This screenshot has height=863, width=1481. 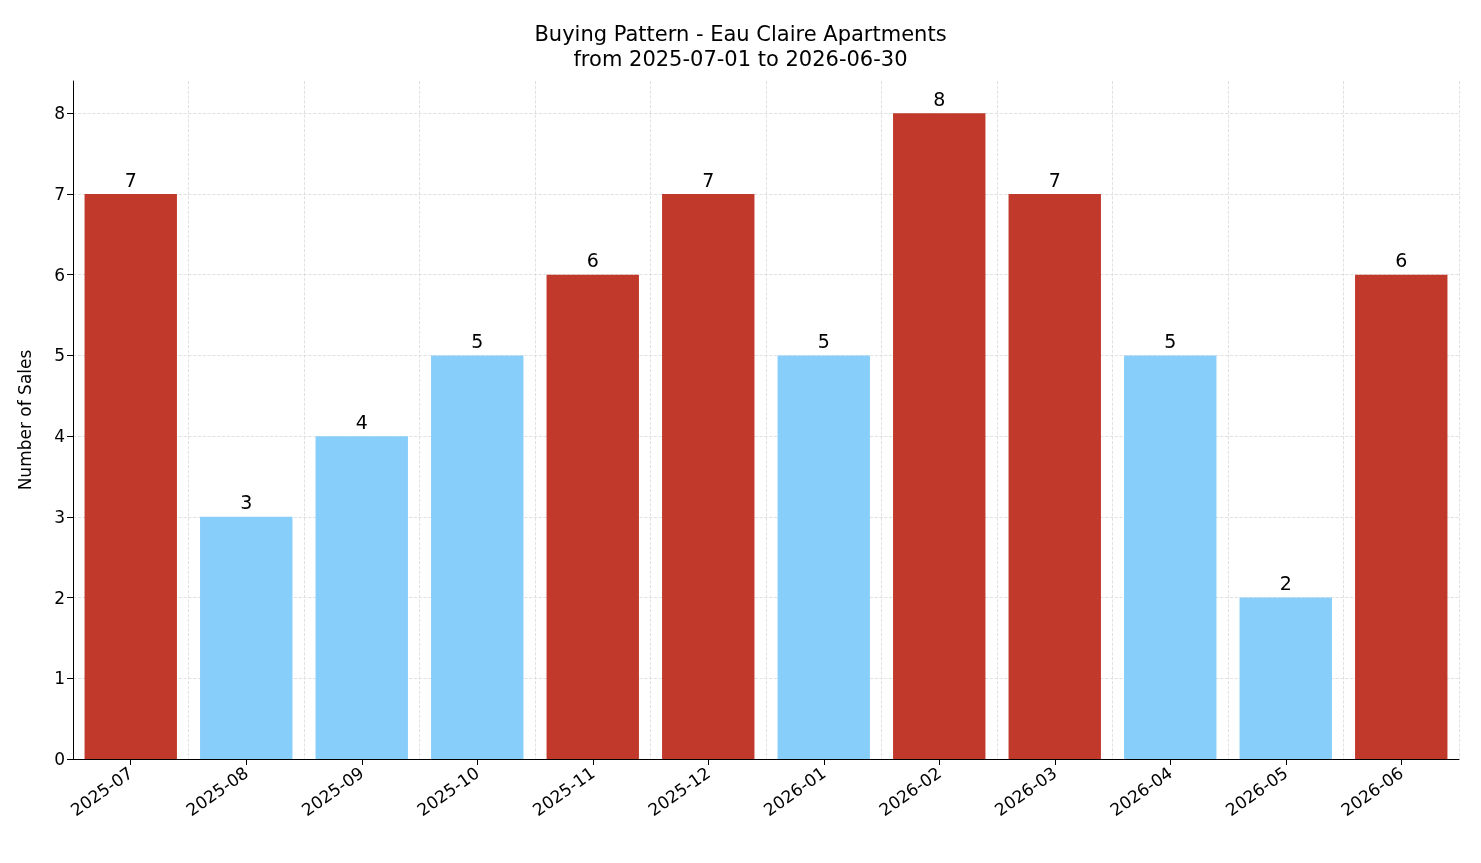 I want to click on data-label: 3, so click(x=246, y=502).